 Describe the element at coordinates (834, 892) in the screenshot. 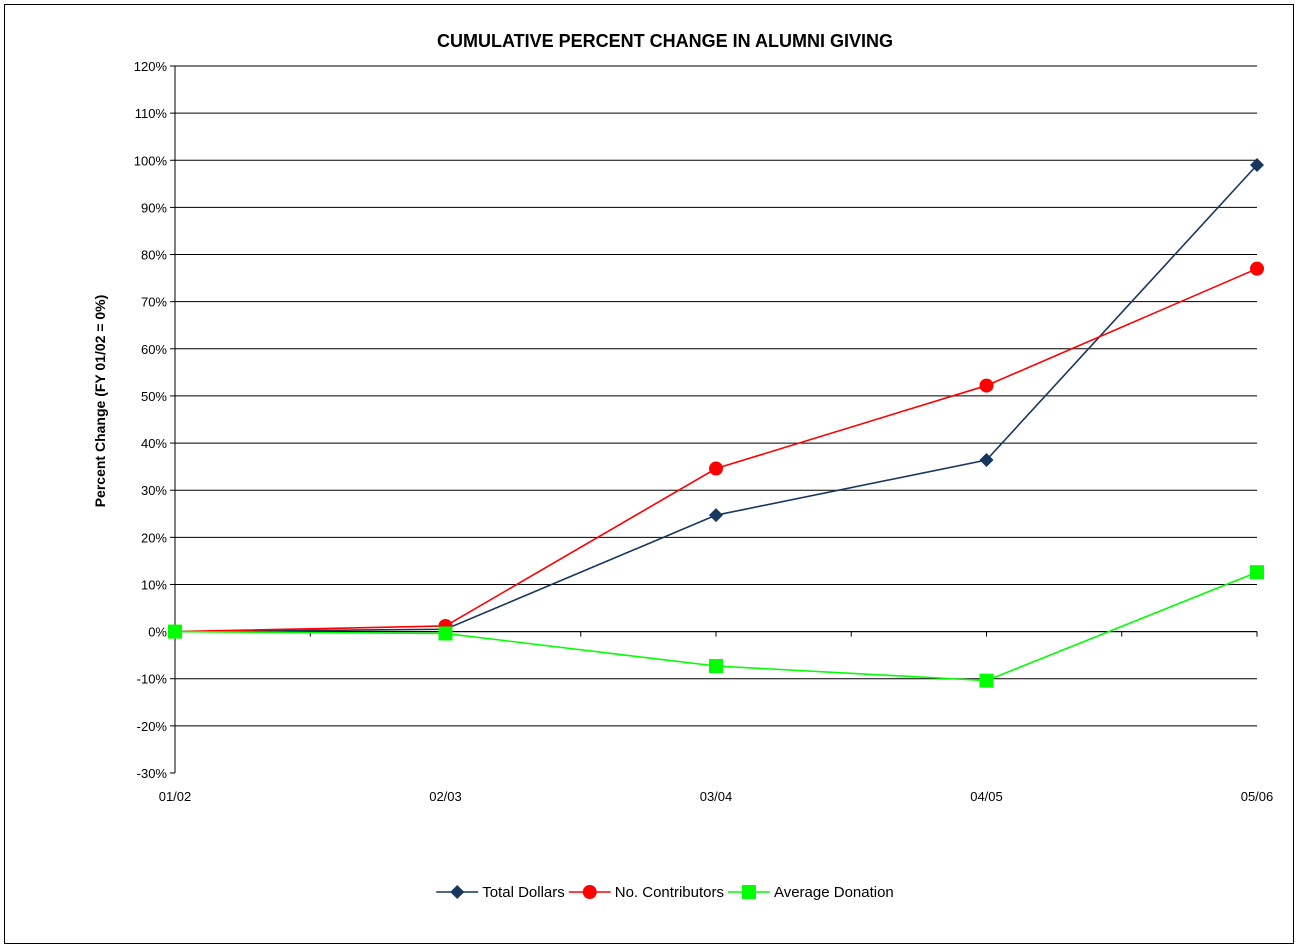

I see `legend-label: Average Donation` at that location.